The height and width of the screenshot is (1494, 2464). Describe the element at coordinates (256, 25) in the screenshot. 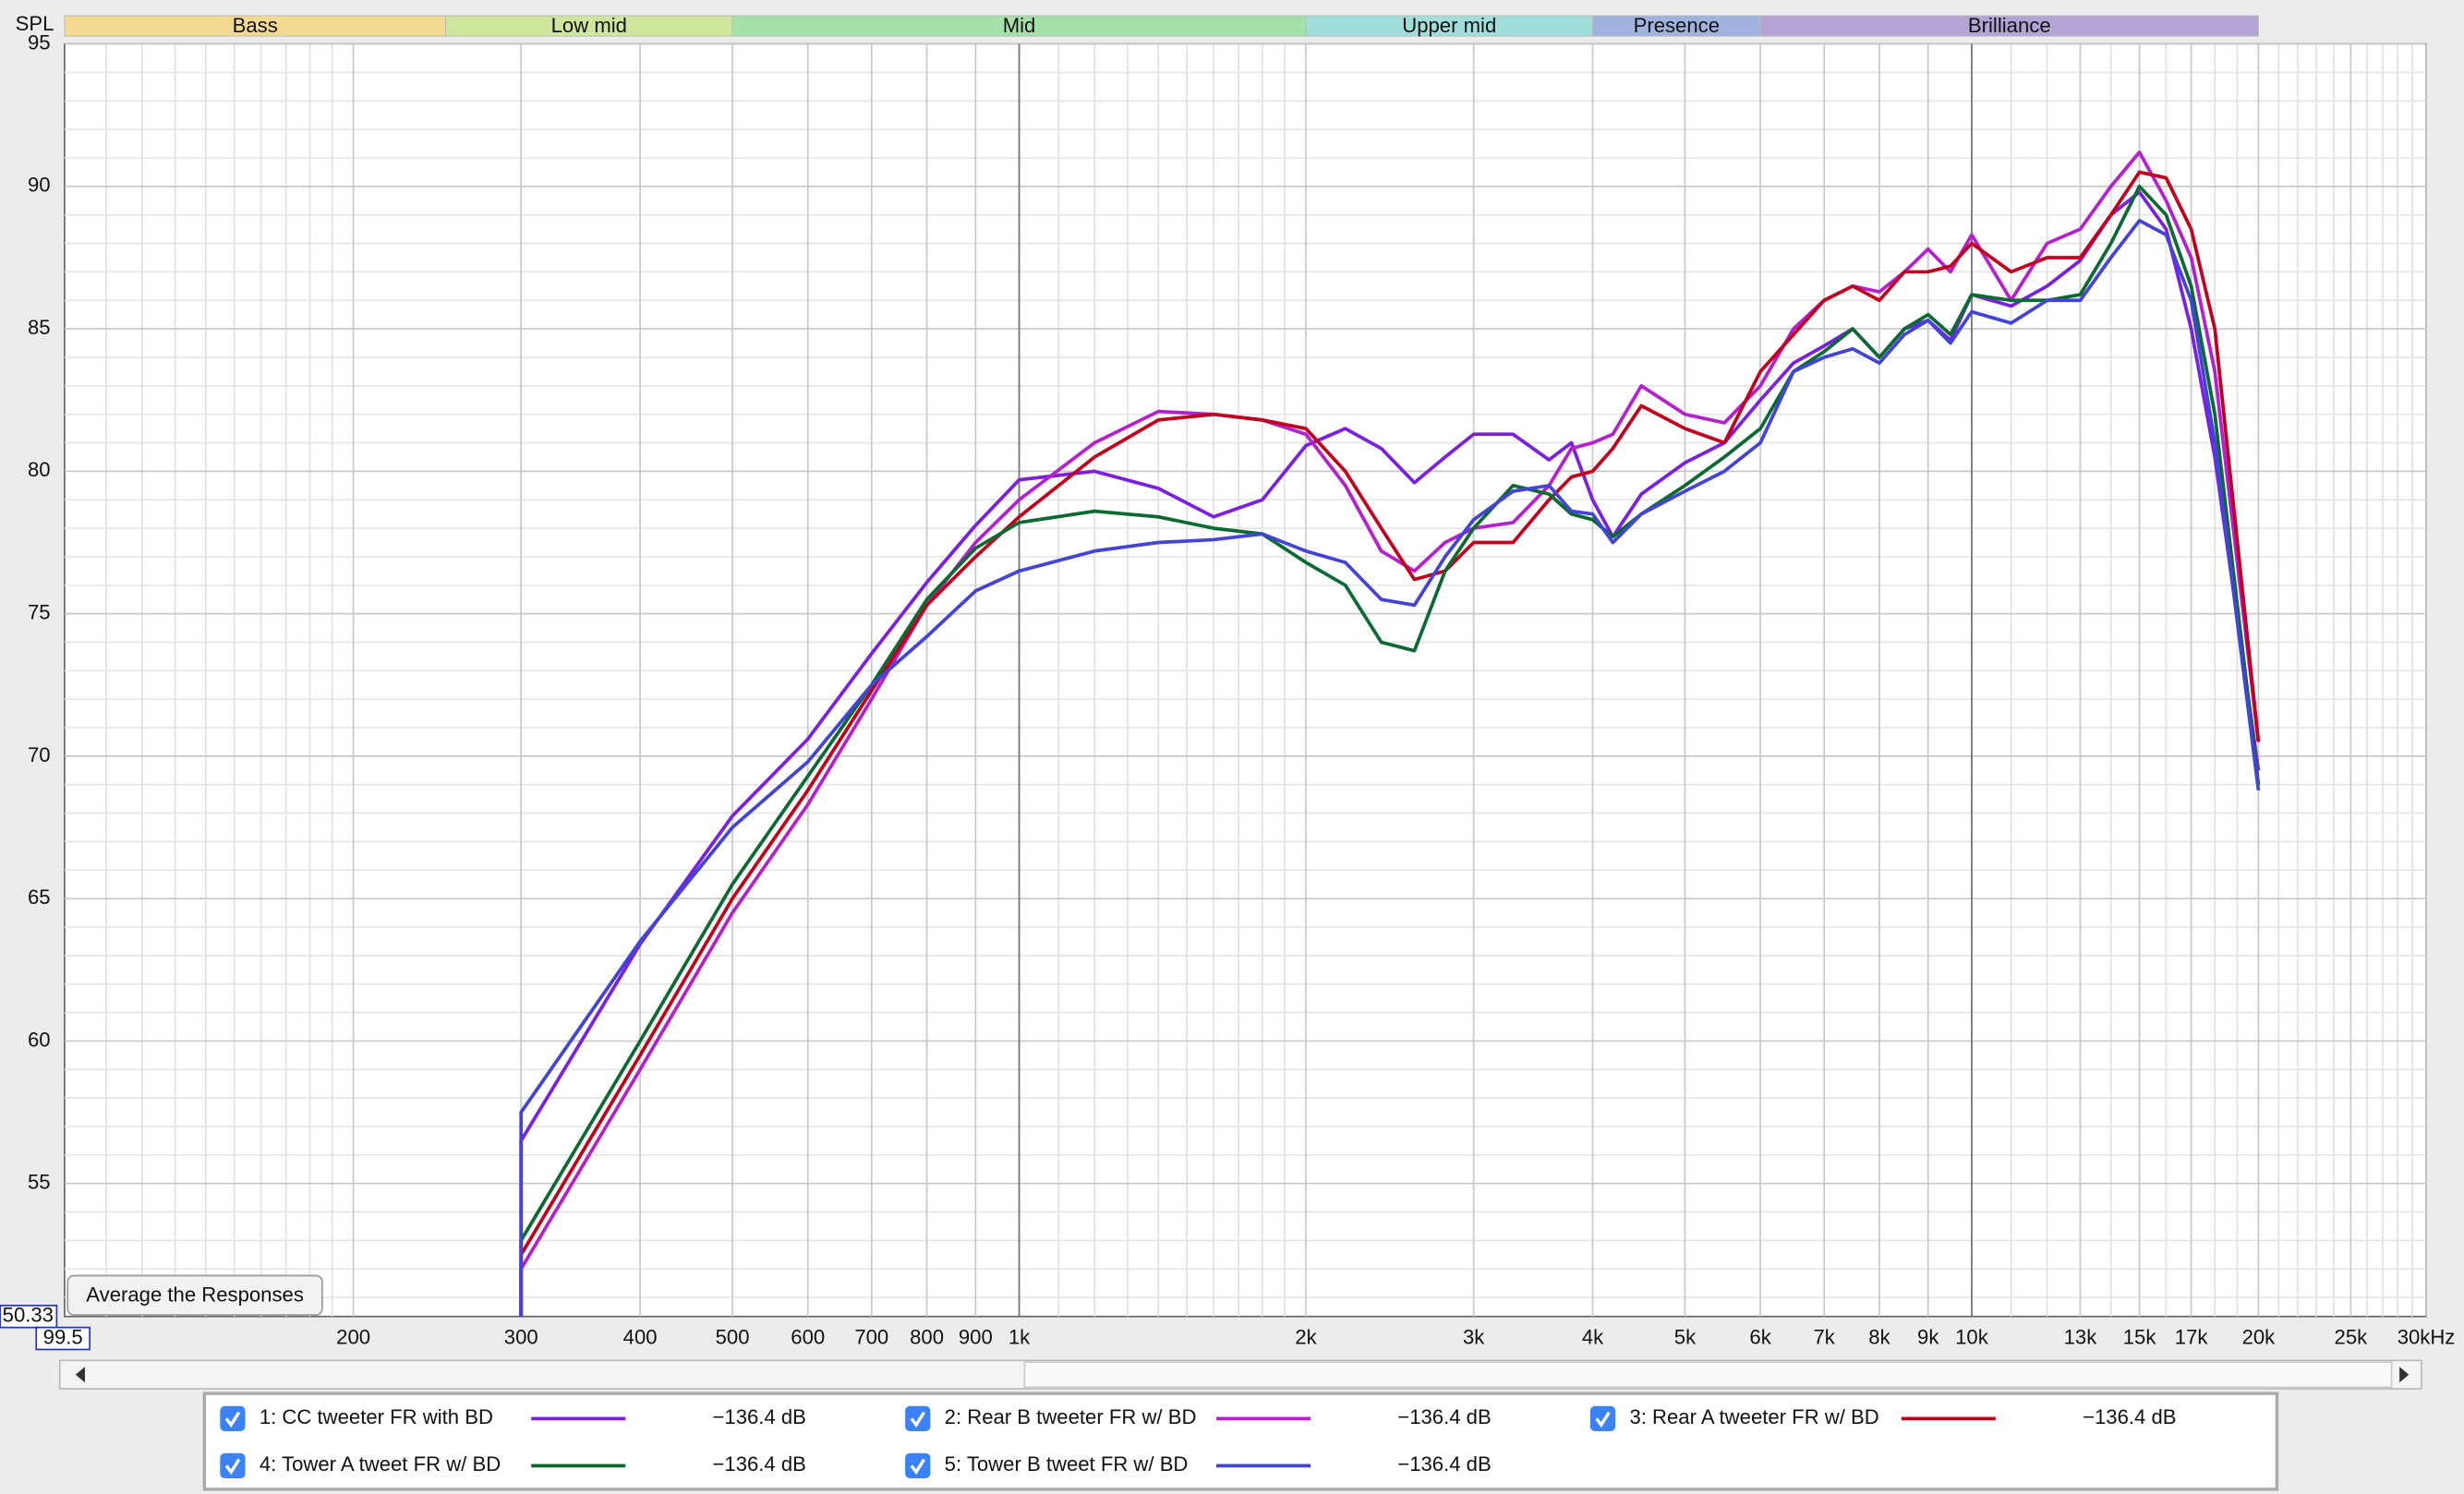

I see `band-label: Bass` at that location.